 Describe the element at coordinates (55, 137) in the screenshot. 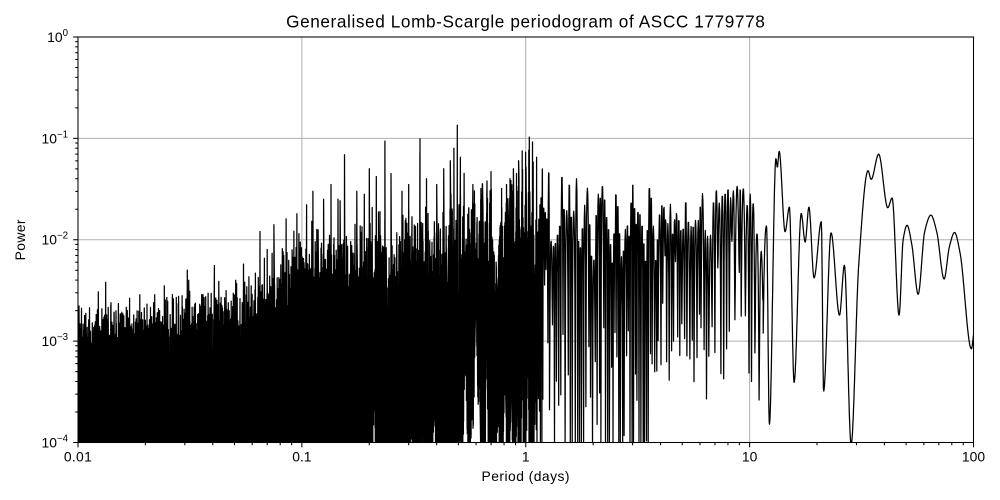

I see `svg-text: 10⁻¹` at that location.